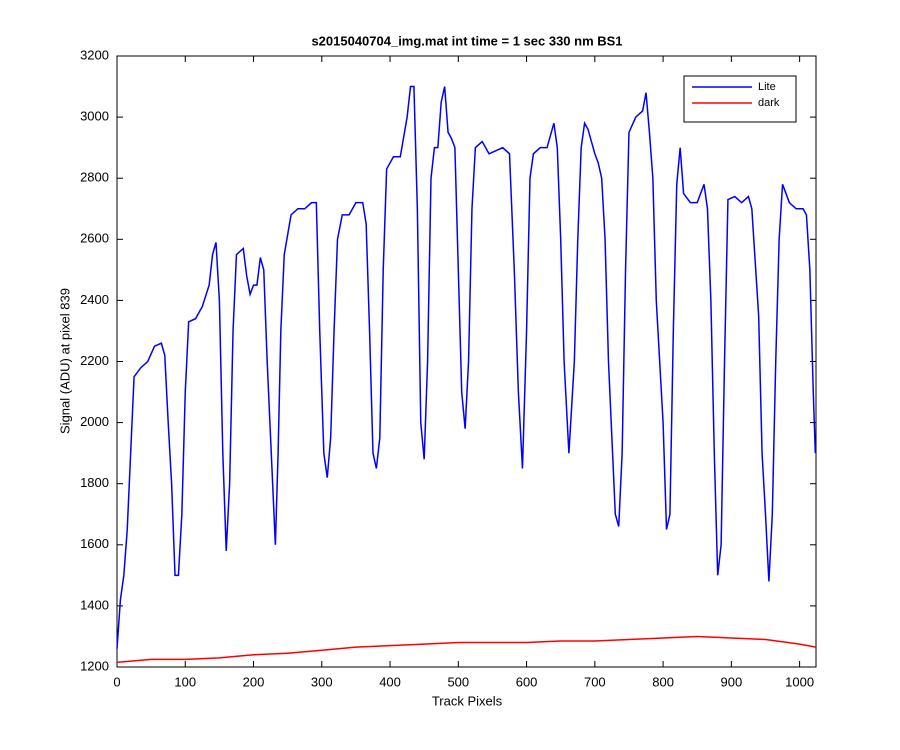  I want to click on y-tick-label: 3200, so click(94, 54).